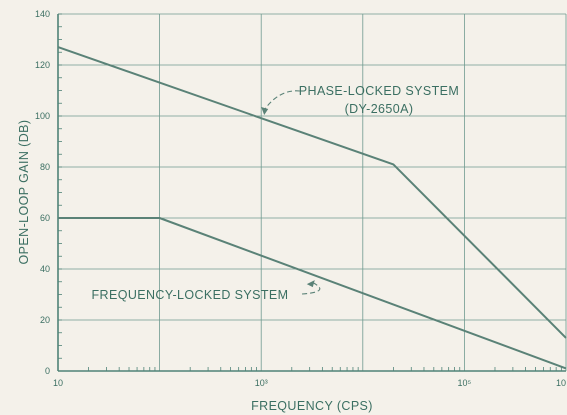 This screenshot has width=567, height=415. What do you see at coordinates (465, 383) in the screenshot?
I see `x-tick-label: 10⁵` at bounding box center [465, 383].